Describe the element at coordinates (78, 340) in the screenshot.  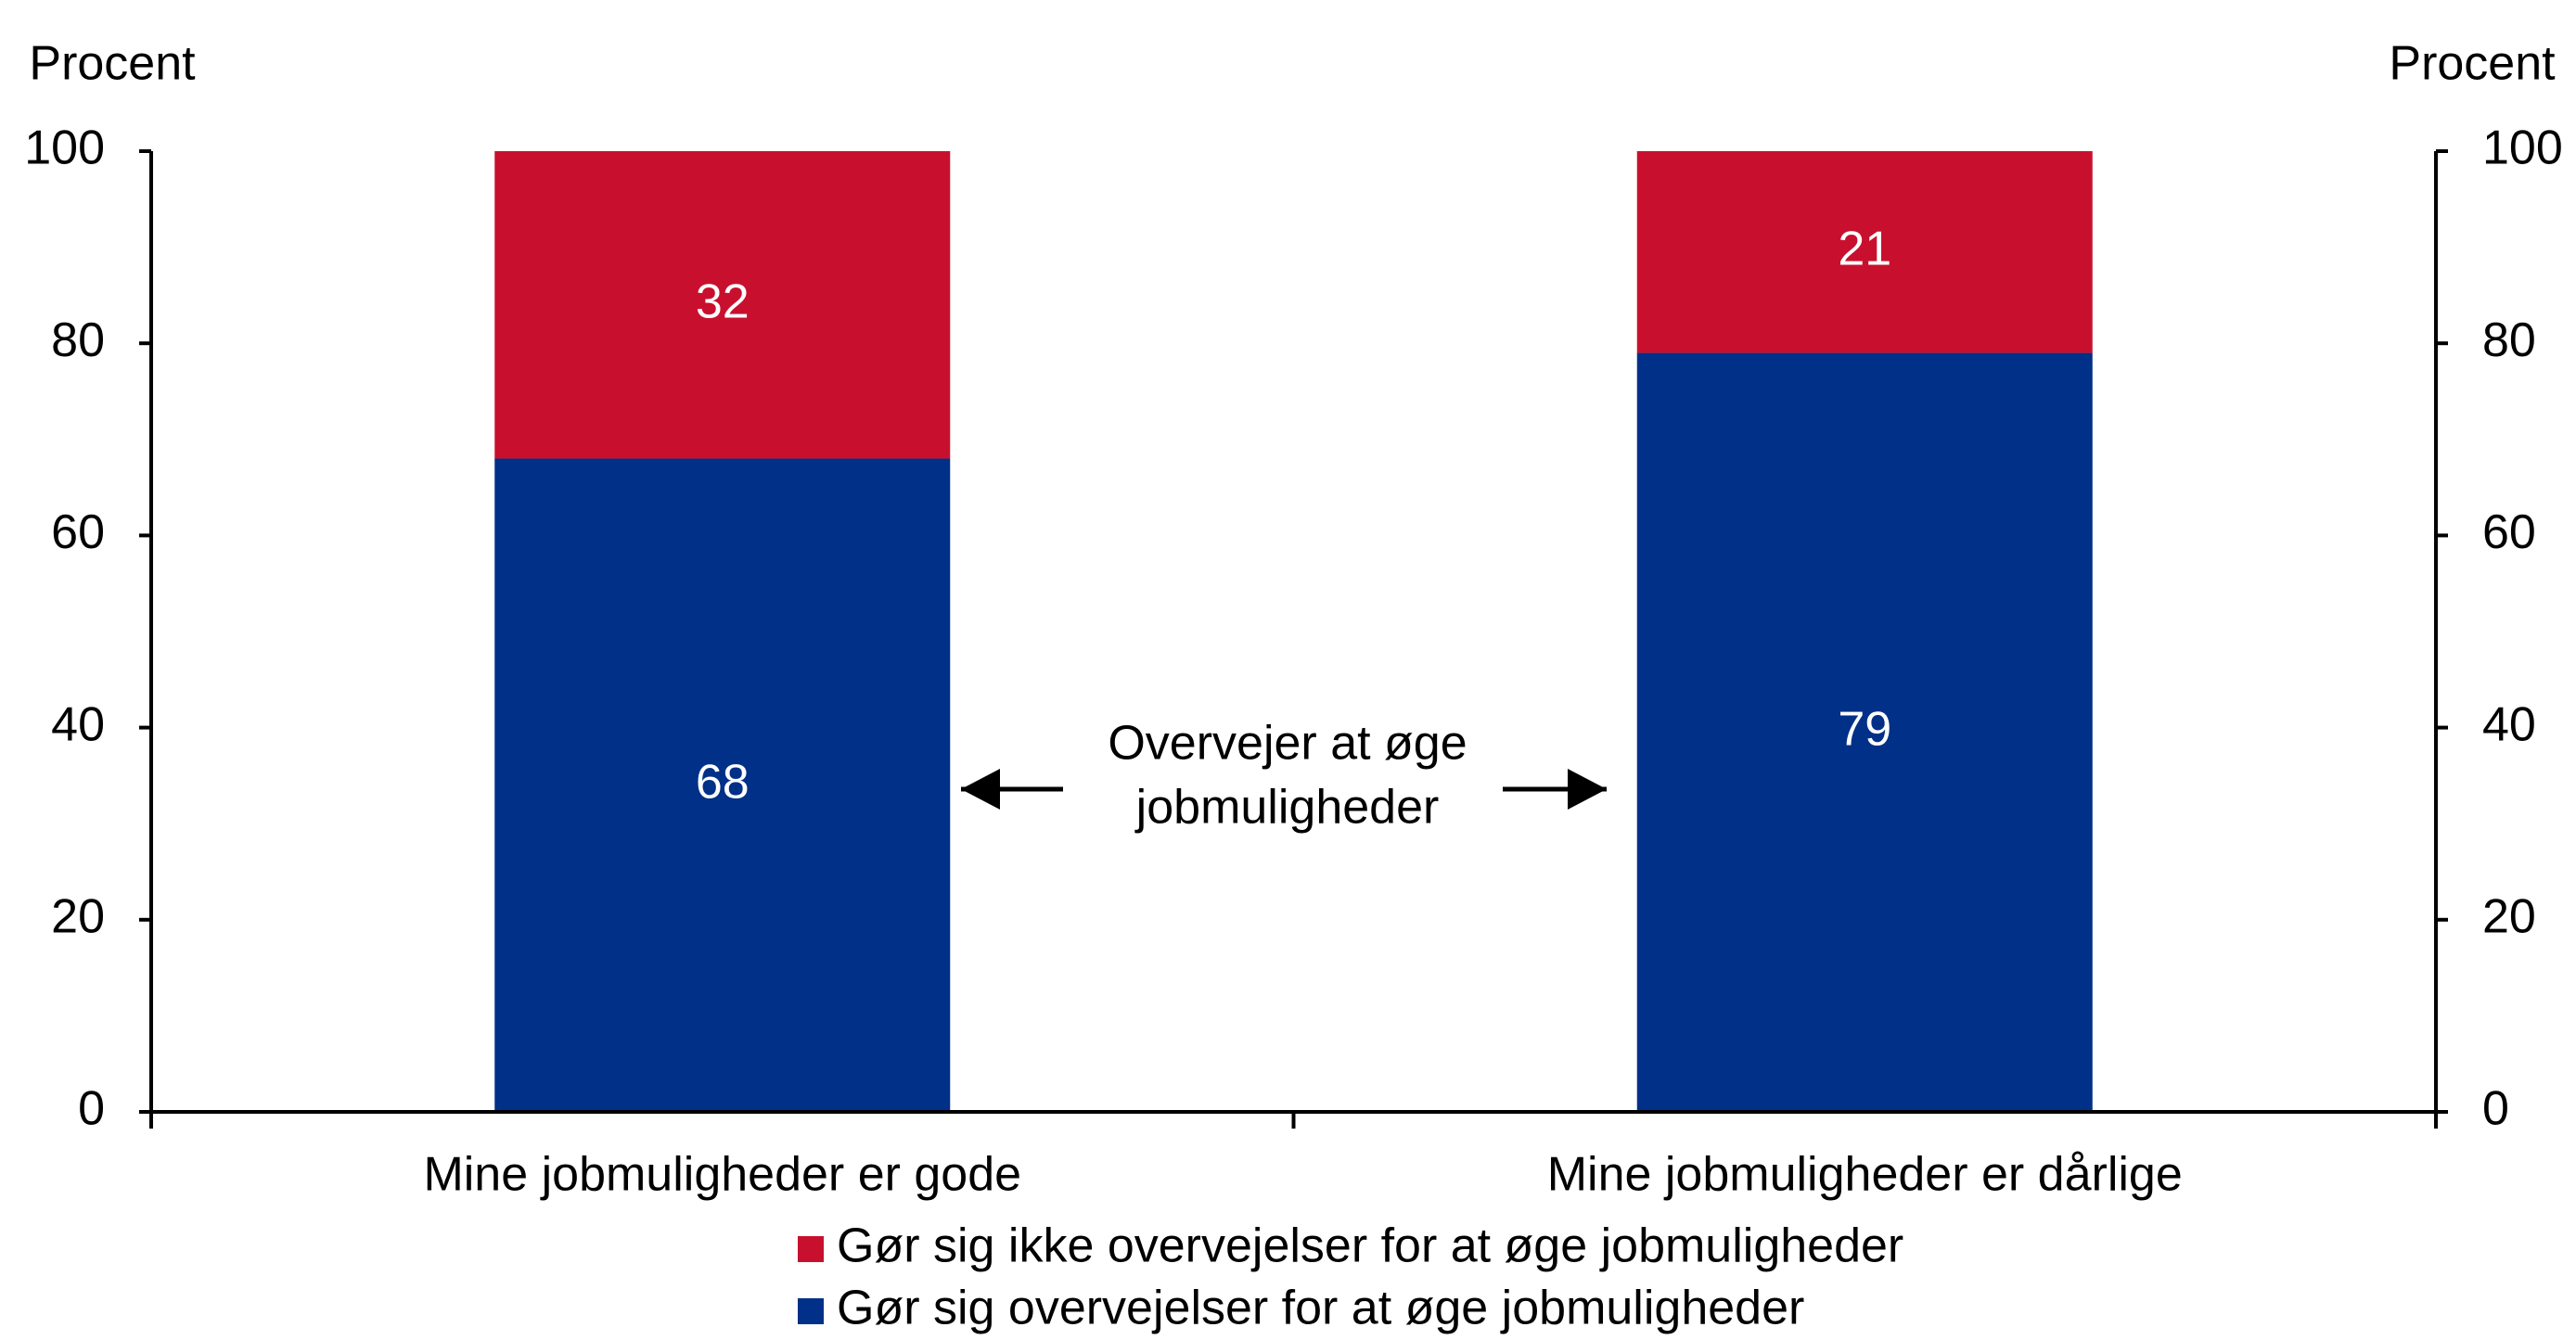
I see `y-tick-label: 80` at that location.